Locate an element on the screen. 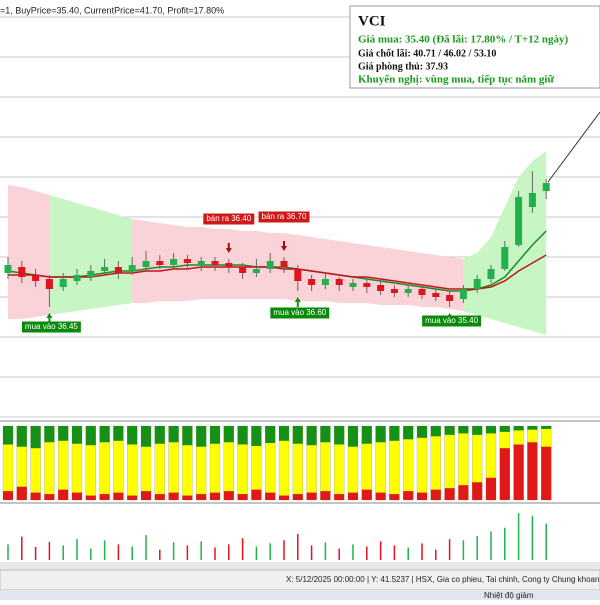 The width and height of the screenshot is (600, 605). stop-line: Giá phòng thủ: 37.93 is located at coordinates (403, 66).